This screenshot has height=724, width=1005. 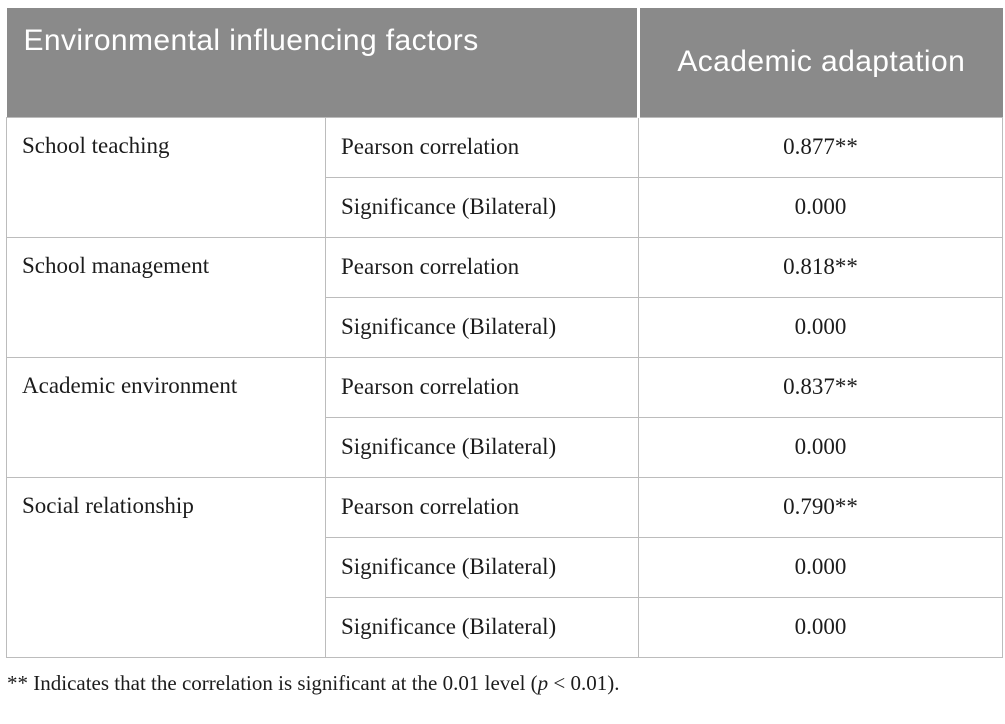 I want to click on metric-value: 0.818**, so click(x=821, y=267).